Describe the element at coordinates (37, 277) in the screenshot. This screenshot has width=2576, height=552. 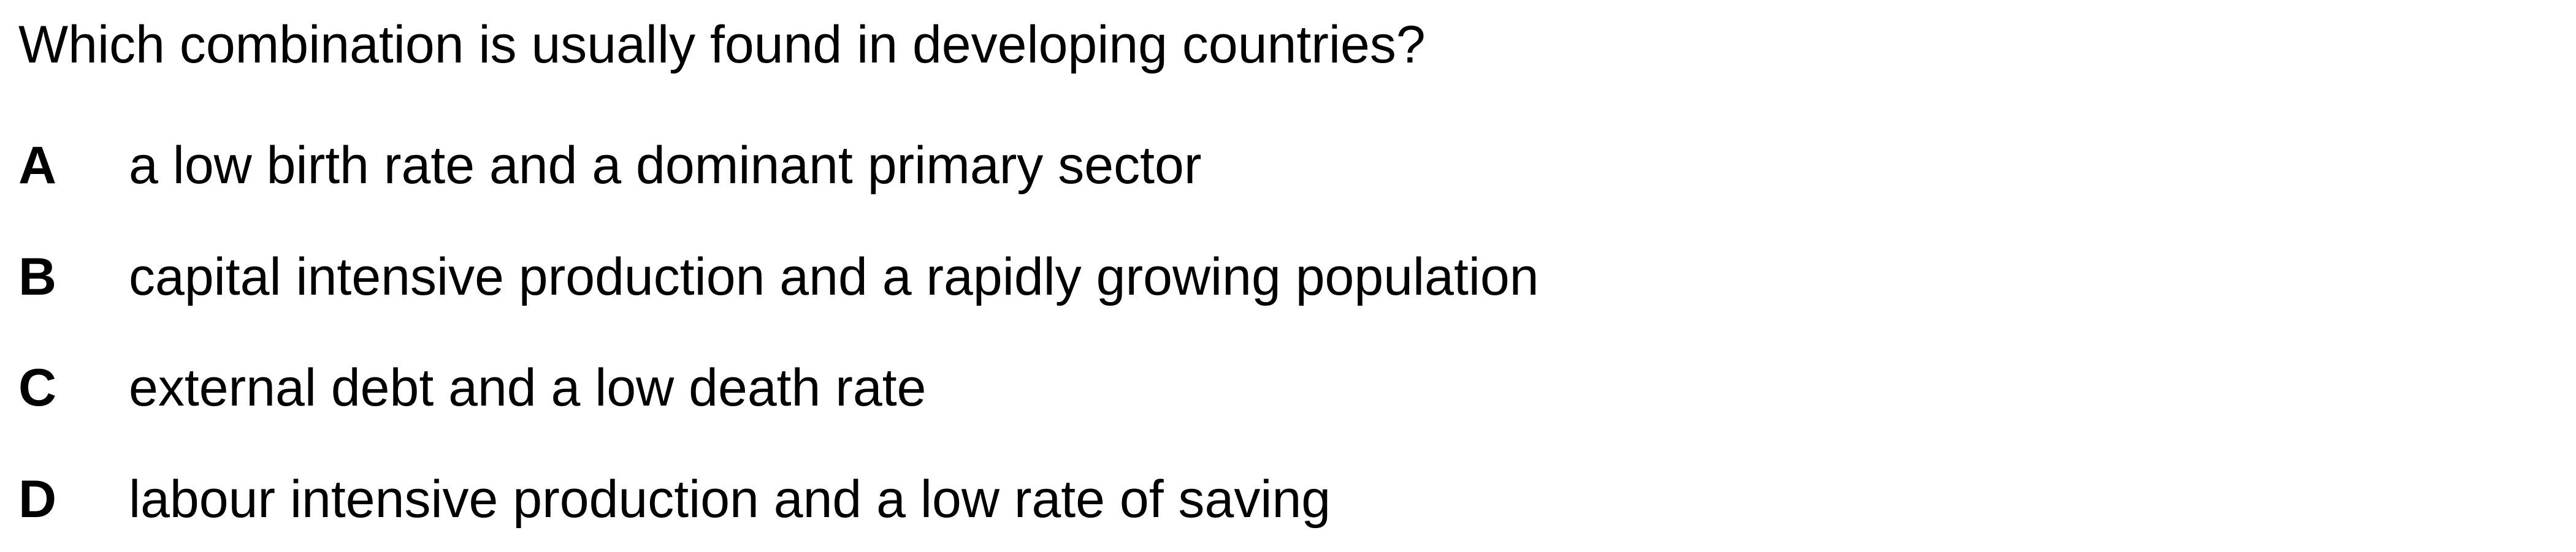
I see `option-b-letter: B` at that location.